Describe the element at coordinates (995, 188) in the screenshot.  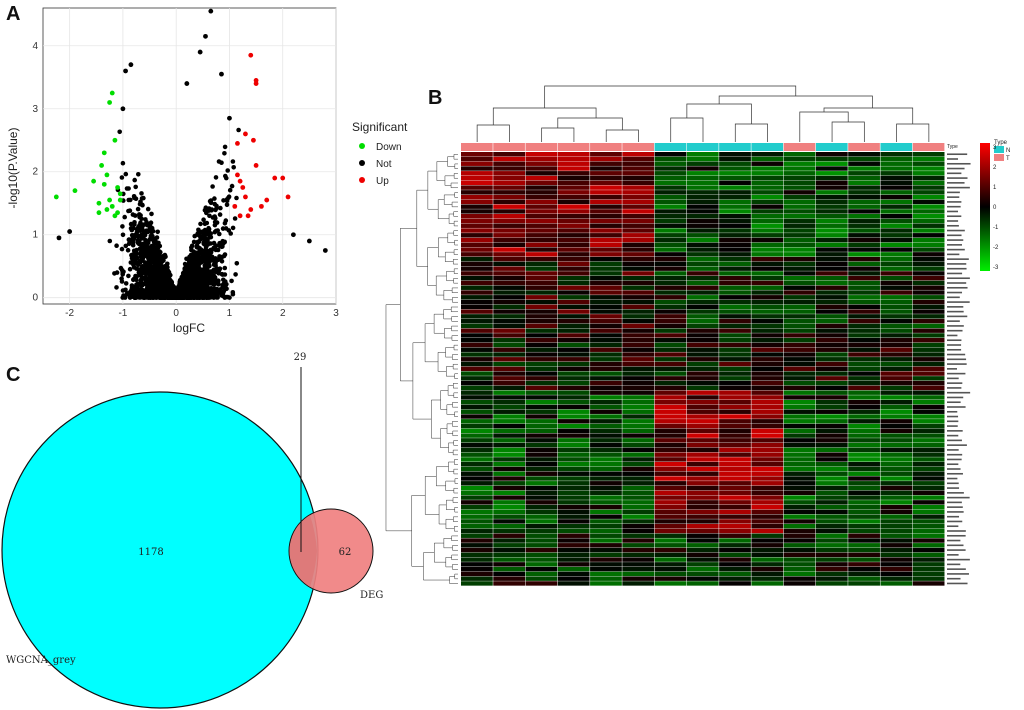
I see `color-scale-tick: 1` at that location.